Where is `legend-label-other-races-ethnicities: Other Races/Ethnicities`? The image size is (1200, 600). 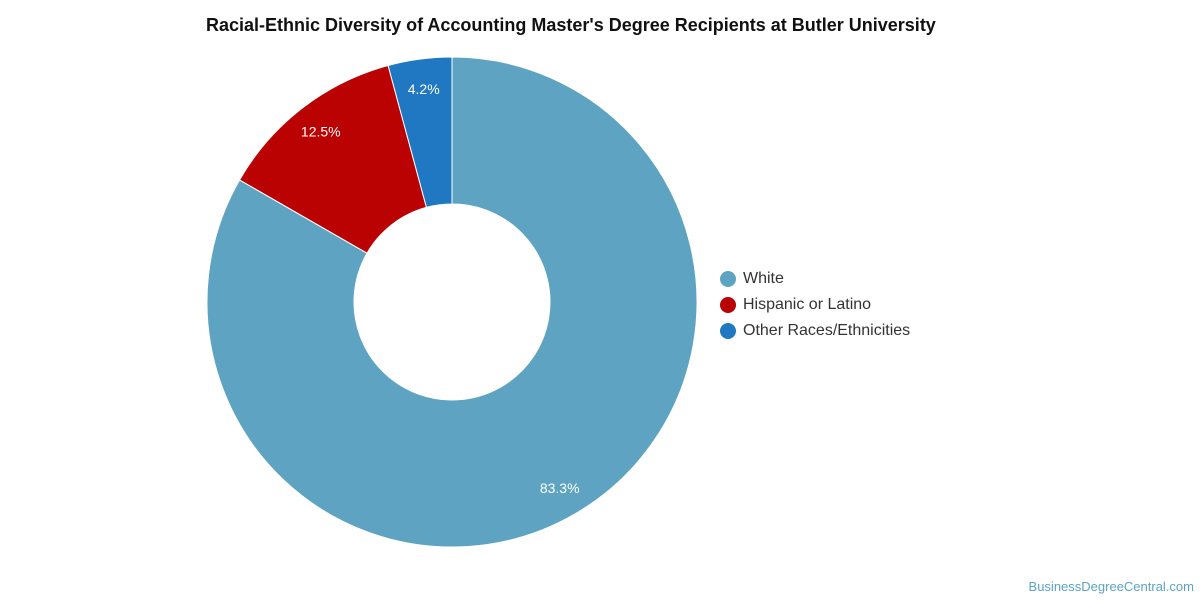 legend-label-other-races-ethnicities: Other Races/Ethnicities is located at coordinates (827, 330).